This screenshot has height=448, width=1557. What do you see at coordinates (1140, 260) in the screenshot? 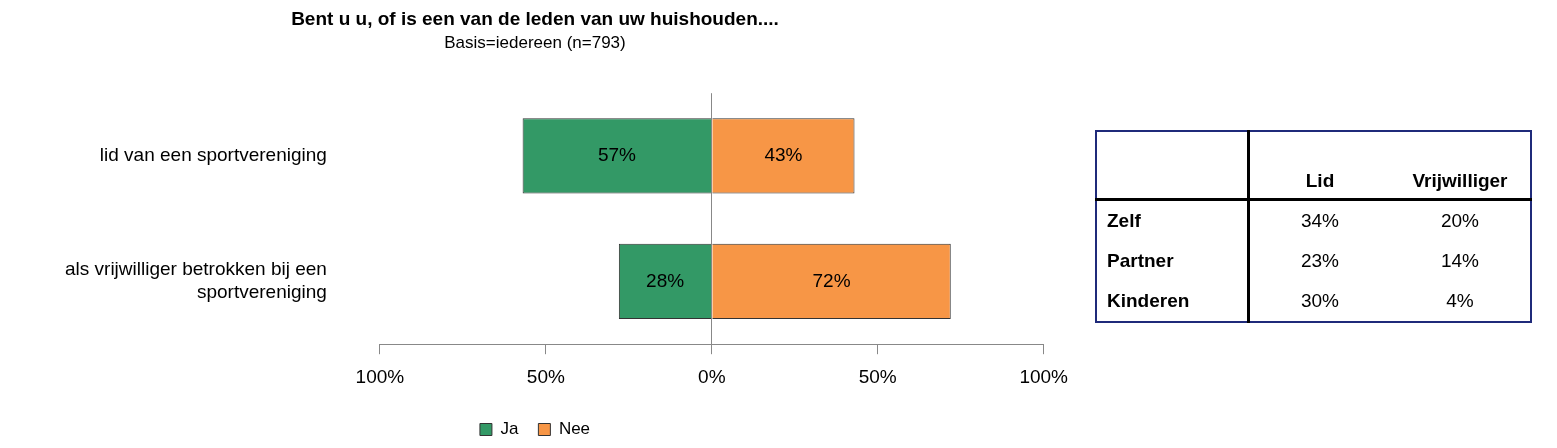
I see `category-label: Partner` at bounding box center [1140, 260].